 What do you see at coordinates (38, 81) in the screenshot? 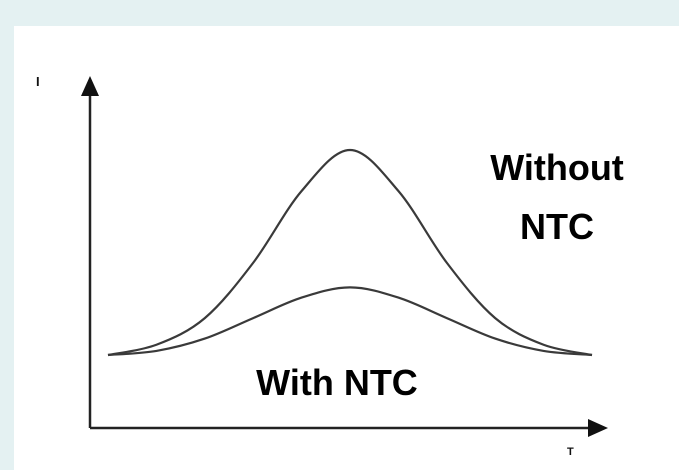
I see `y-axis-label: I` at bounding box center [38, 81].